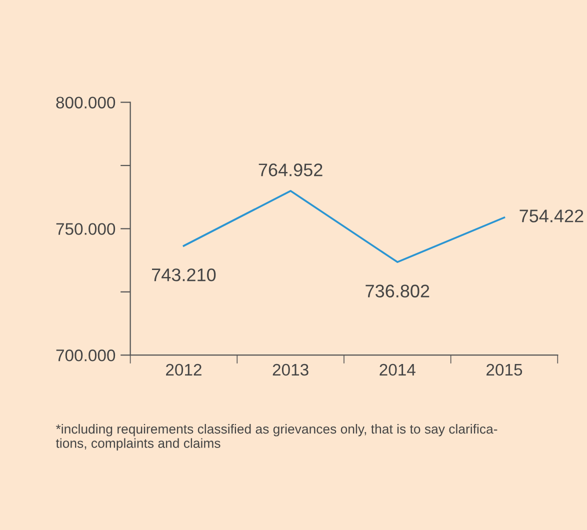 Image resolution: width=587 pixels, height=530 pixels. Describe the element at coordinates (86, 102) in the screenshot. I see `y-tick-label: 800.000` at that location.